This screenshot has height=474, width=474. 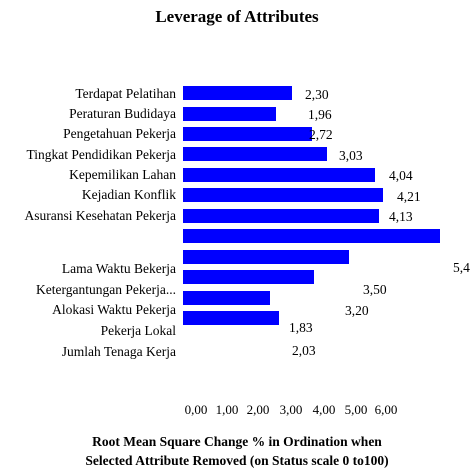 I want to click on category-label: Peraturan Budidaya, so click(x=122, y=113).